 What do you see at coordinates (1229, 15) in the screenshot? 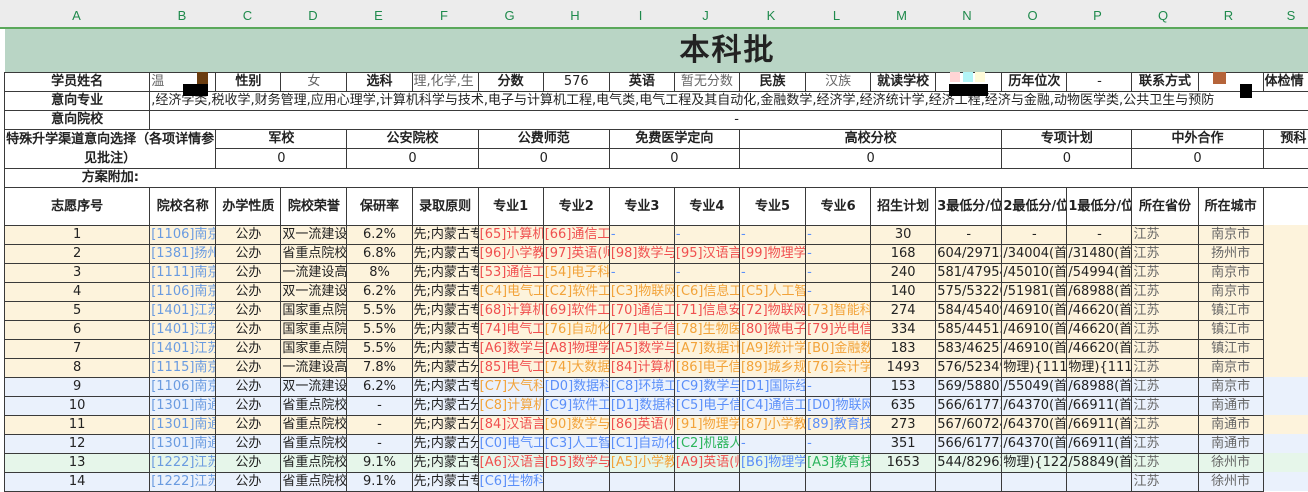
I see `column-header-R: R` at bounding box center [1229, 15].